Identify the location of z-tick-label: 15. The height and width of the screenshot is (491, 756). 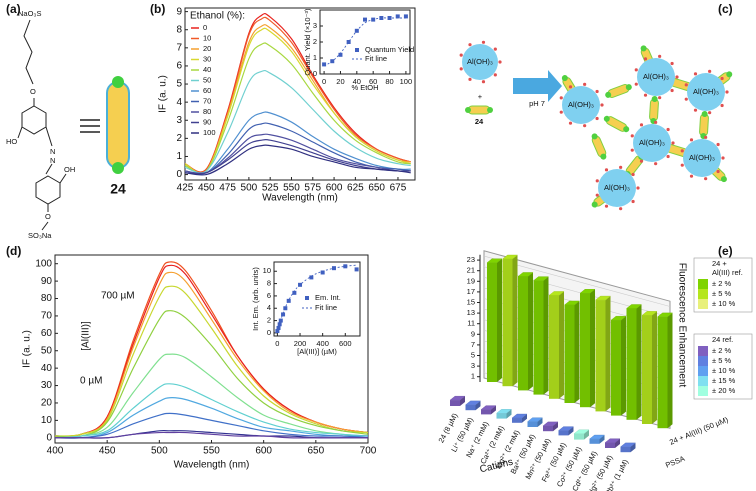
(471, 301).